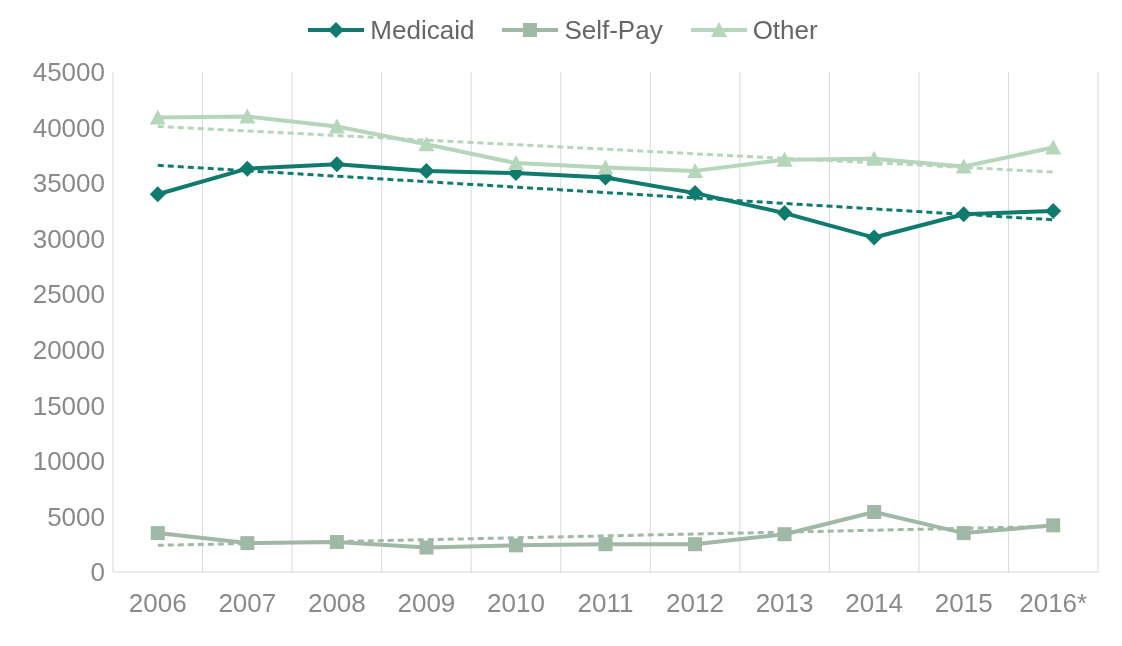 The width and height of the screenshot is (1122, 646). What do you see at coordinates (97, 572) in the screenshot?
I see `y-tick-label: 0` at bounding box center [97, 572].